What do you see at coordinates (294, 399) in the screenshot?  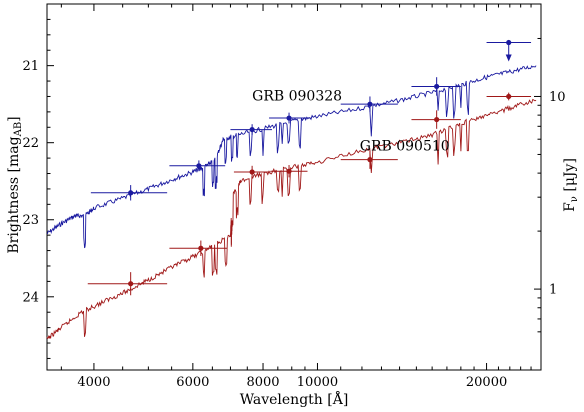 I see `x-axis-title: Wavelength [Å]` at bounding box center [294, 399].